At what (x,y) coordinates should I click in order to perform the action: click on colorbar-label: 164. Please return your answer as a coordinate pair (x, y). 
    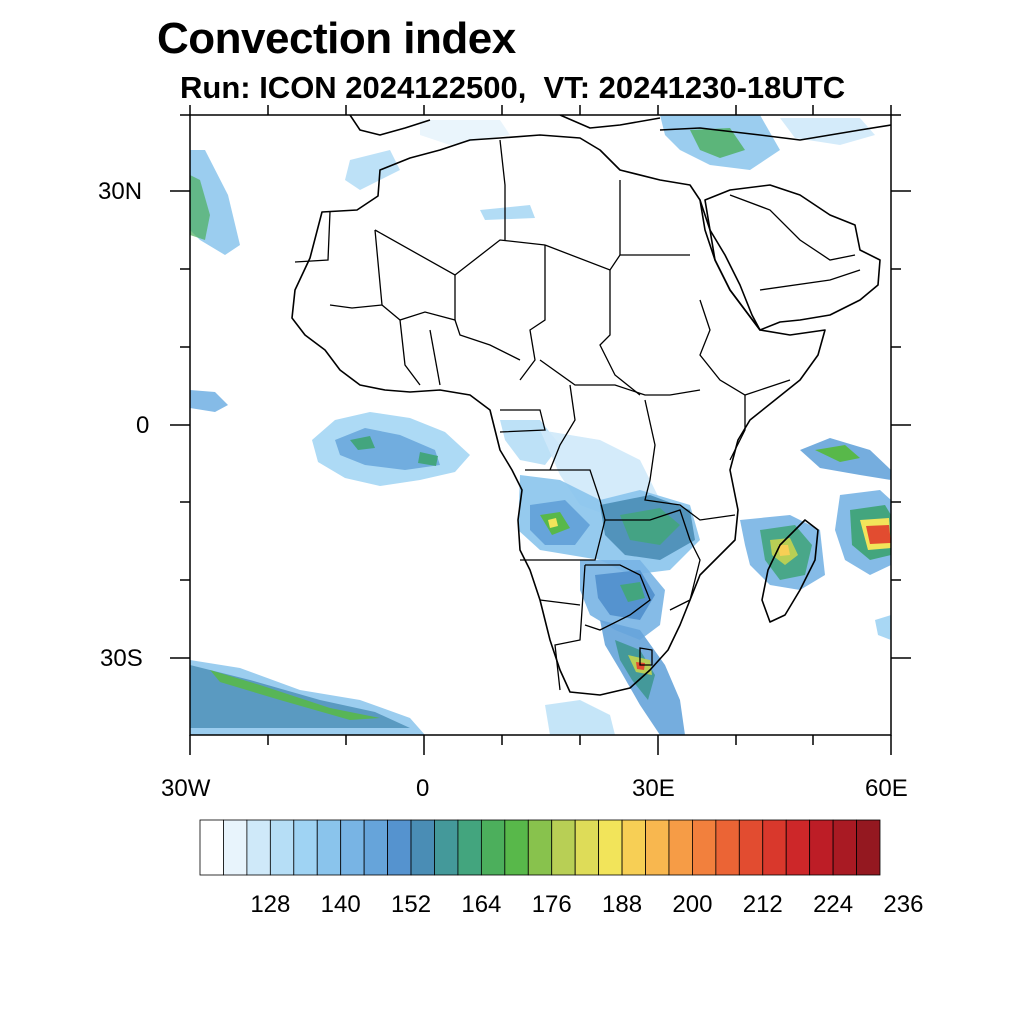
    Looking at the image, I should click on (481, 904).